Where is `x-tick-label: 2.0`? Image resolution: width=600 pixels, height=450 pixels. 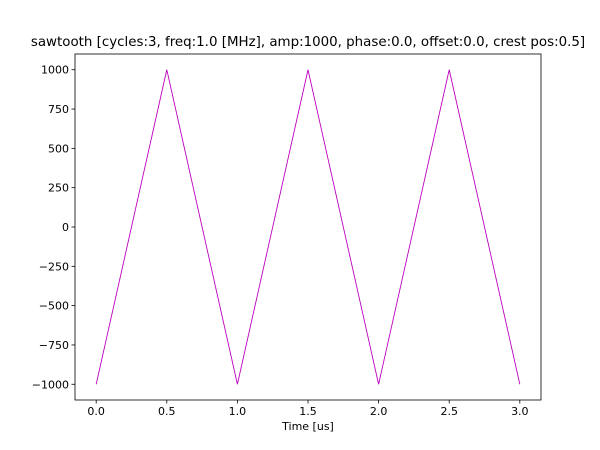 x-tick-label: 2.0 is located at coordinates (379, 411).